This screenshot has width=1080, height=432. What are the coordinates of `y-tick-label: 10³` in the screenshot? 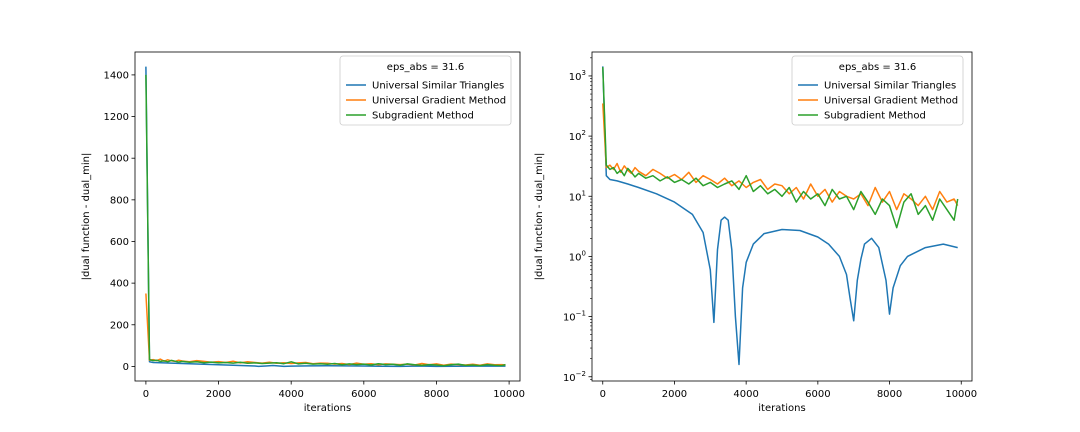 It's located at (577, 76).